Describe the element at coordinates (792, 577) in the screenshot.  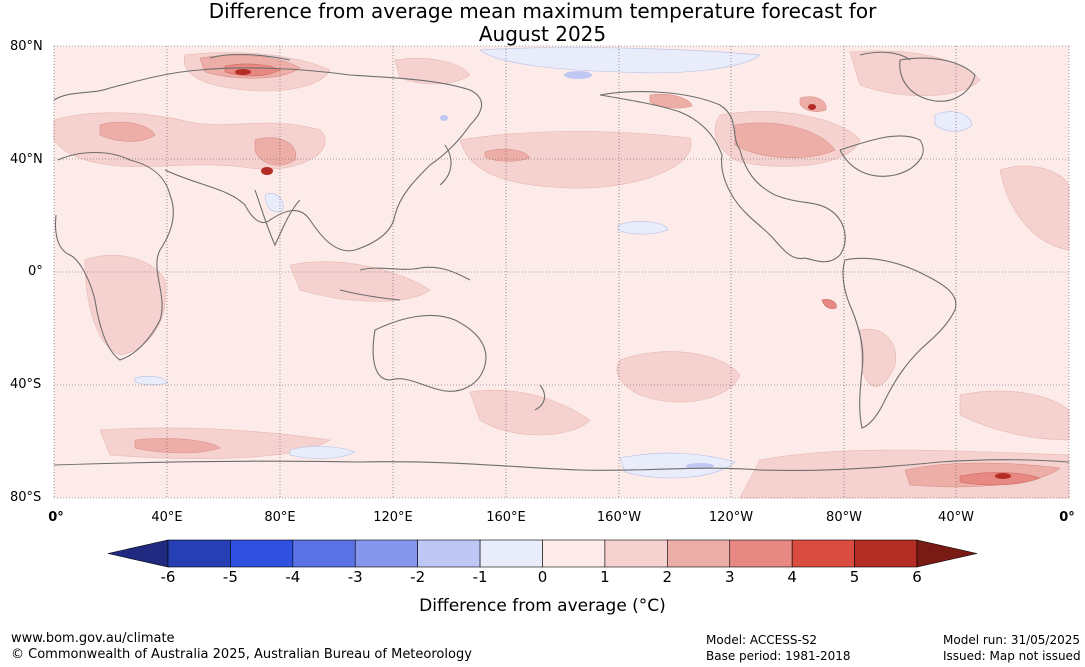
I see `colorbar-tick-label: 4` at that location.